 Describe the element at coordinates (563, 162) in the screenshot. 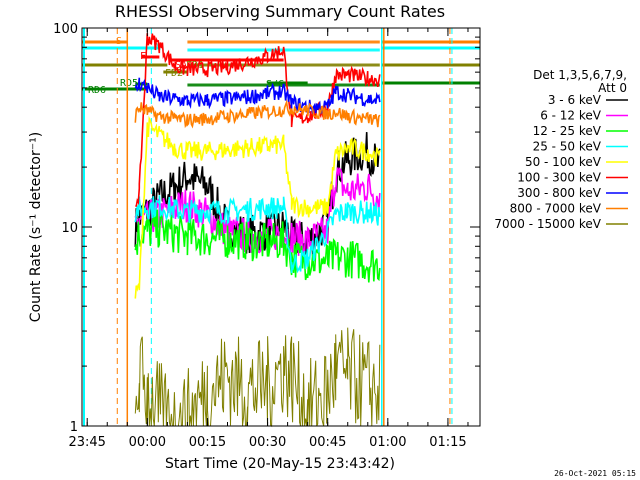

I see `legend-entry-label: 50 - 100 keV` at that location.